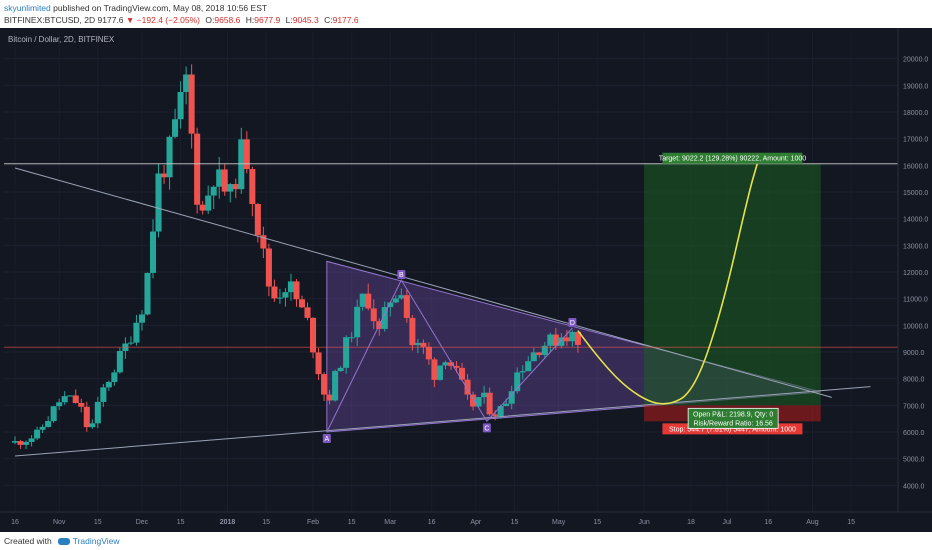 This screenshot has width=932, height=550. What do you see at coordinates (914, 460) in the screenshot?
I see `price-tick-label: 5000.0` at bounding box center [914, 460].